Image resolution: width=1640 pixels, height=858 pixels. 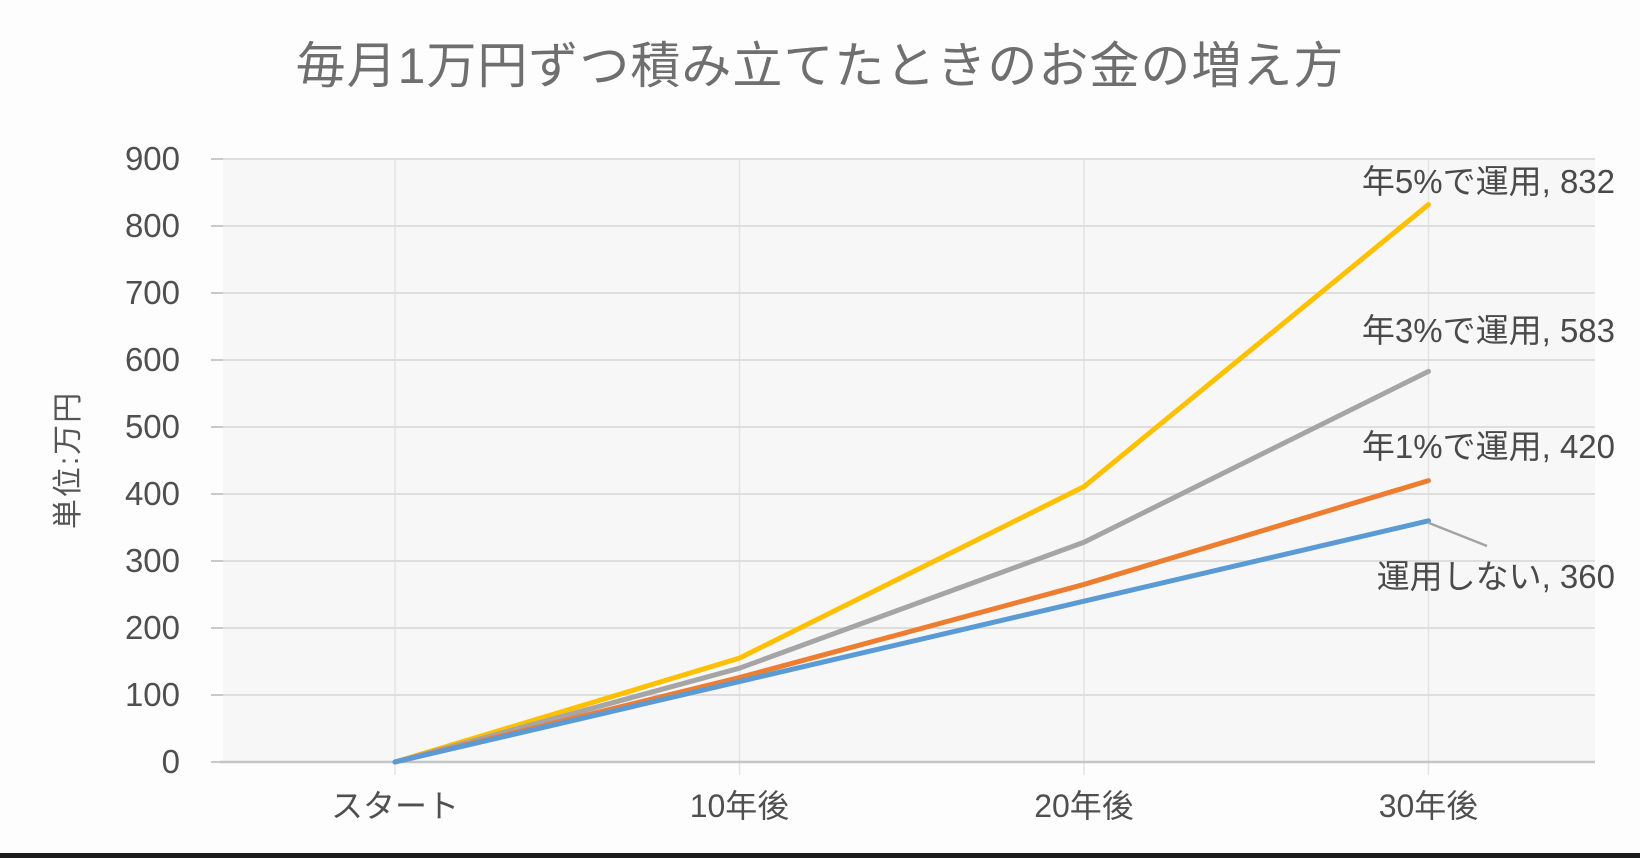 I want to click on series-end-label-1: 年3%で運用, 583, so click(x=1488, y=330).